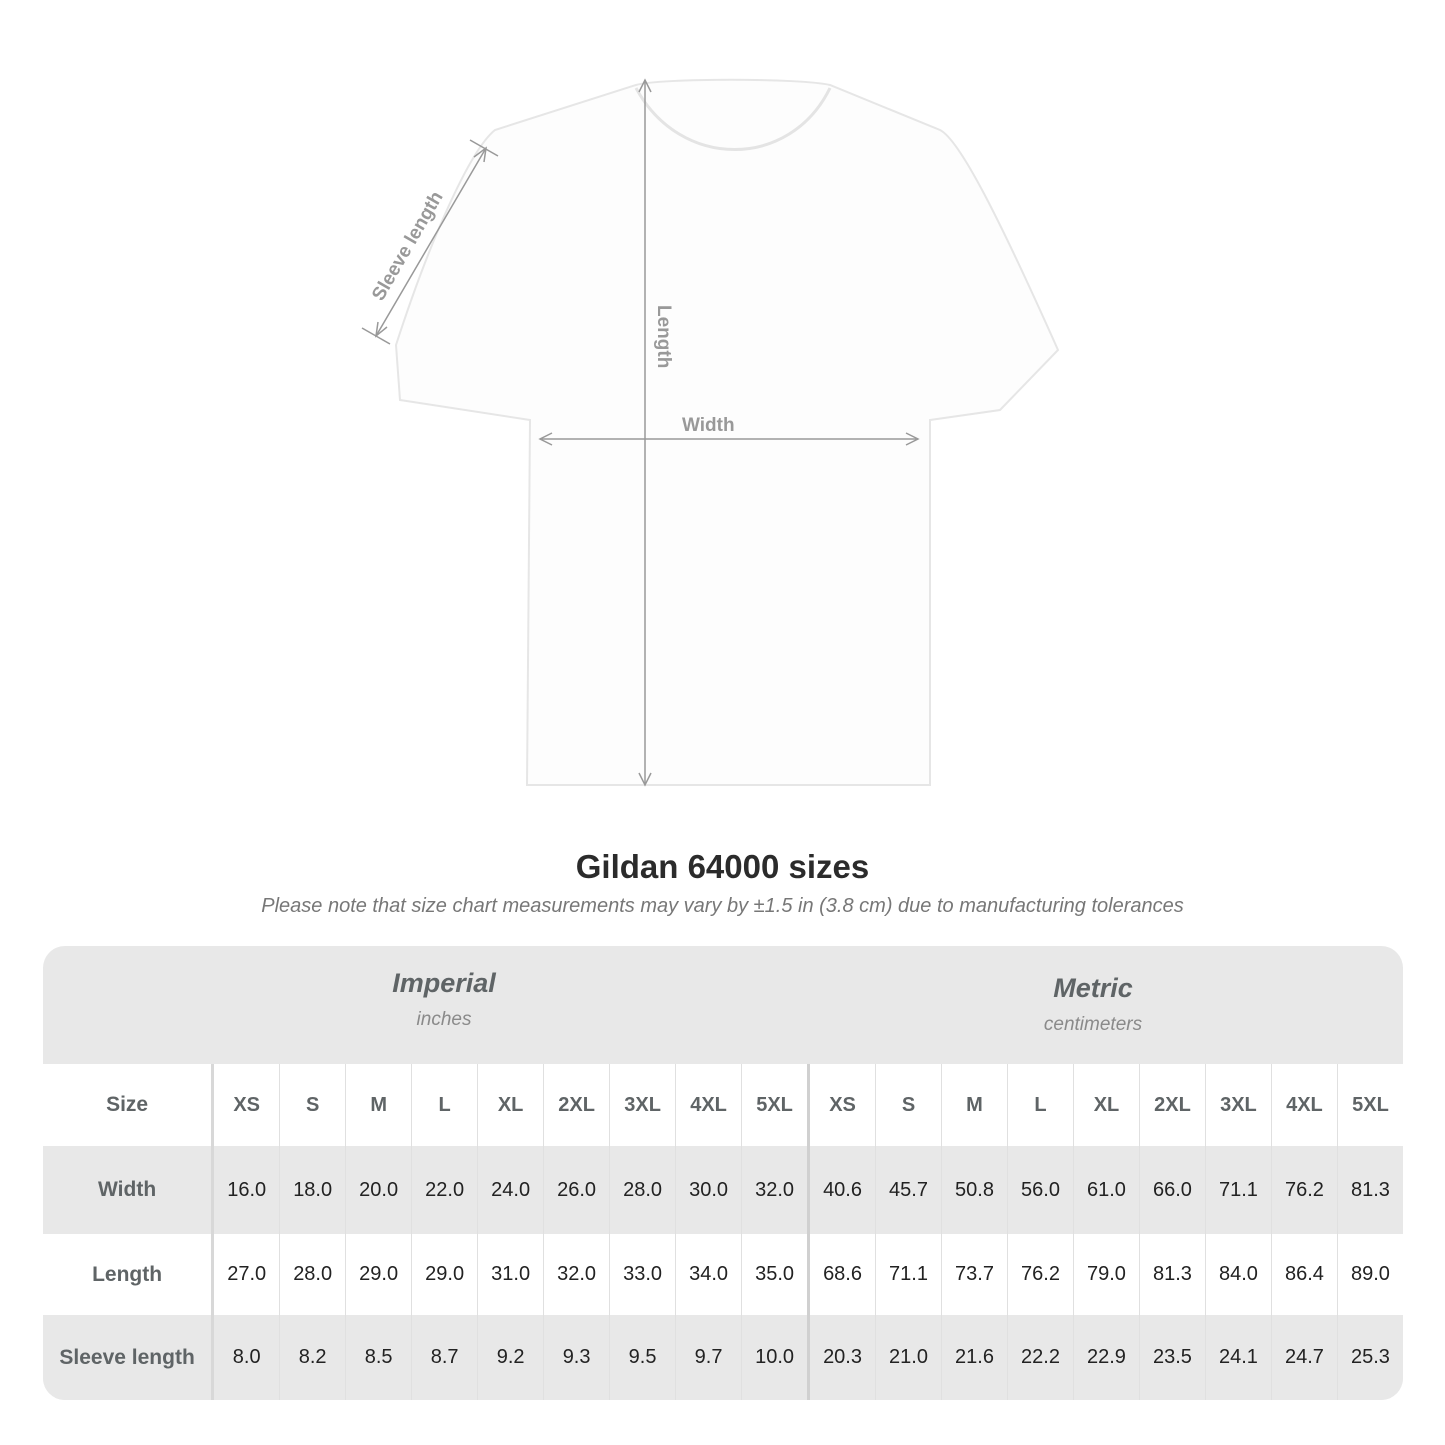 Image resolution: width=1445 pixels, height=1445 pixels. What do you see at coordinates (841, 1105) in the screenshot?
I see `metric-size-header: XS` at bounding box center [841, 1105].